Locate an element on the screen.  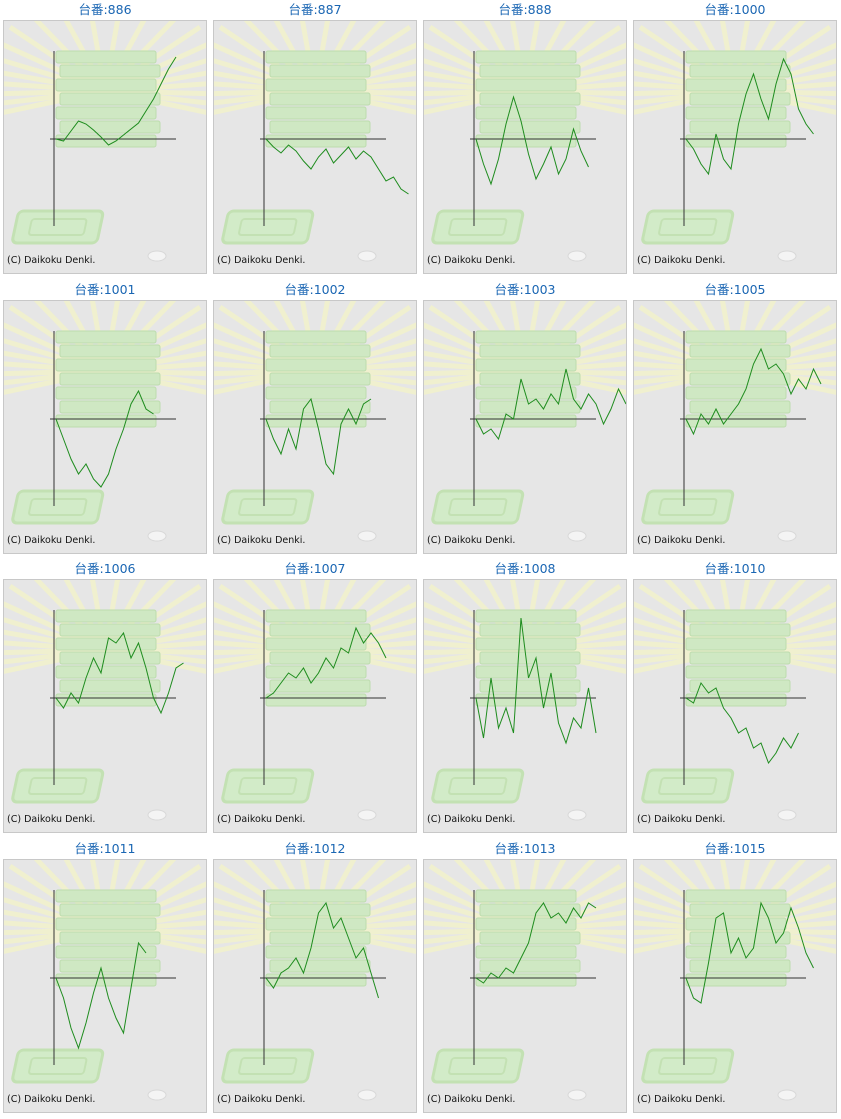
machine-card: 台番:1003 (C) Daikoku Denki. is located at coordinates (525, 417).